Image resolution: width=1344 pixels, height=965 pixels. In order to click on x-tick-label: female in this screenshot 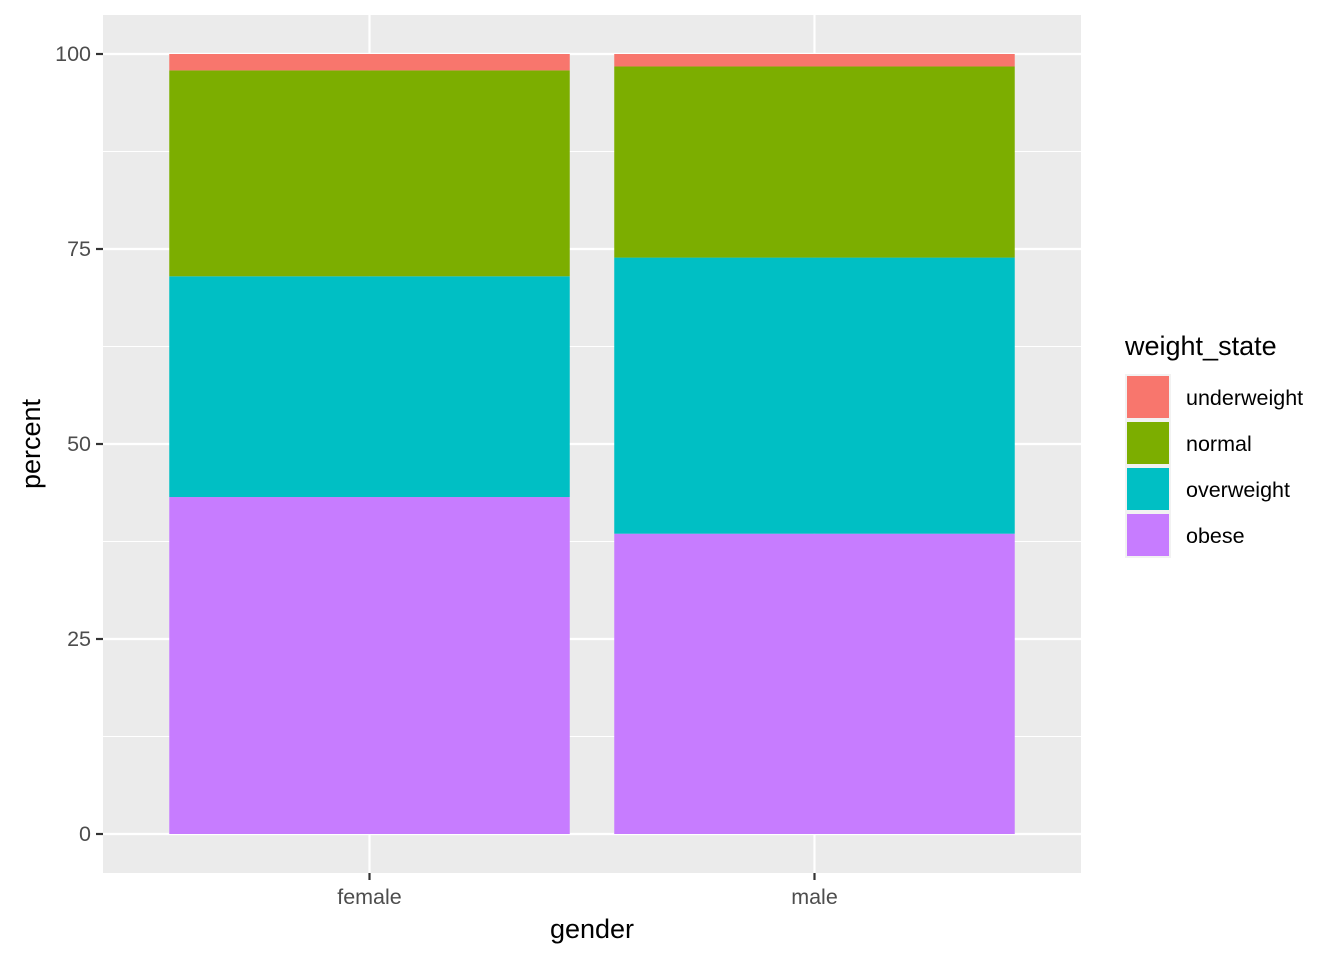, I will do `click(369, 897)`.